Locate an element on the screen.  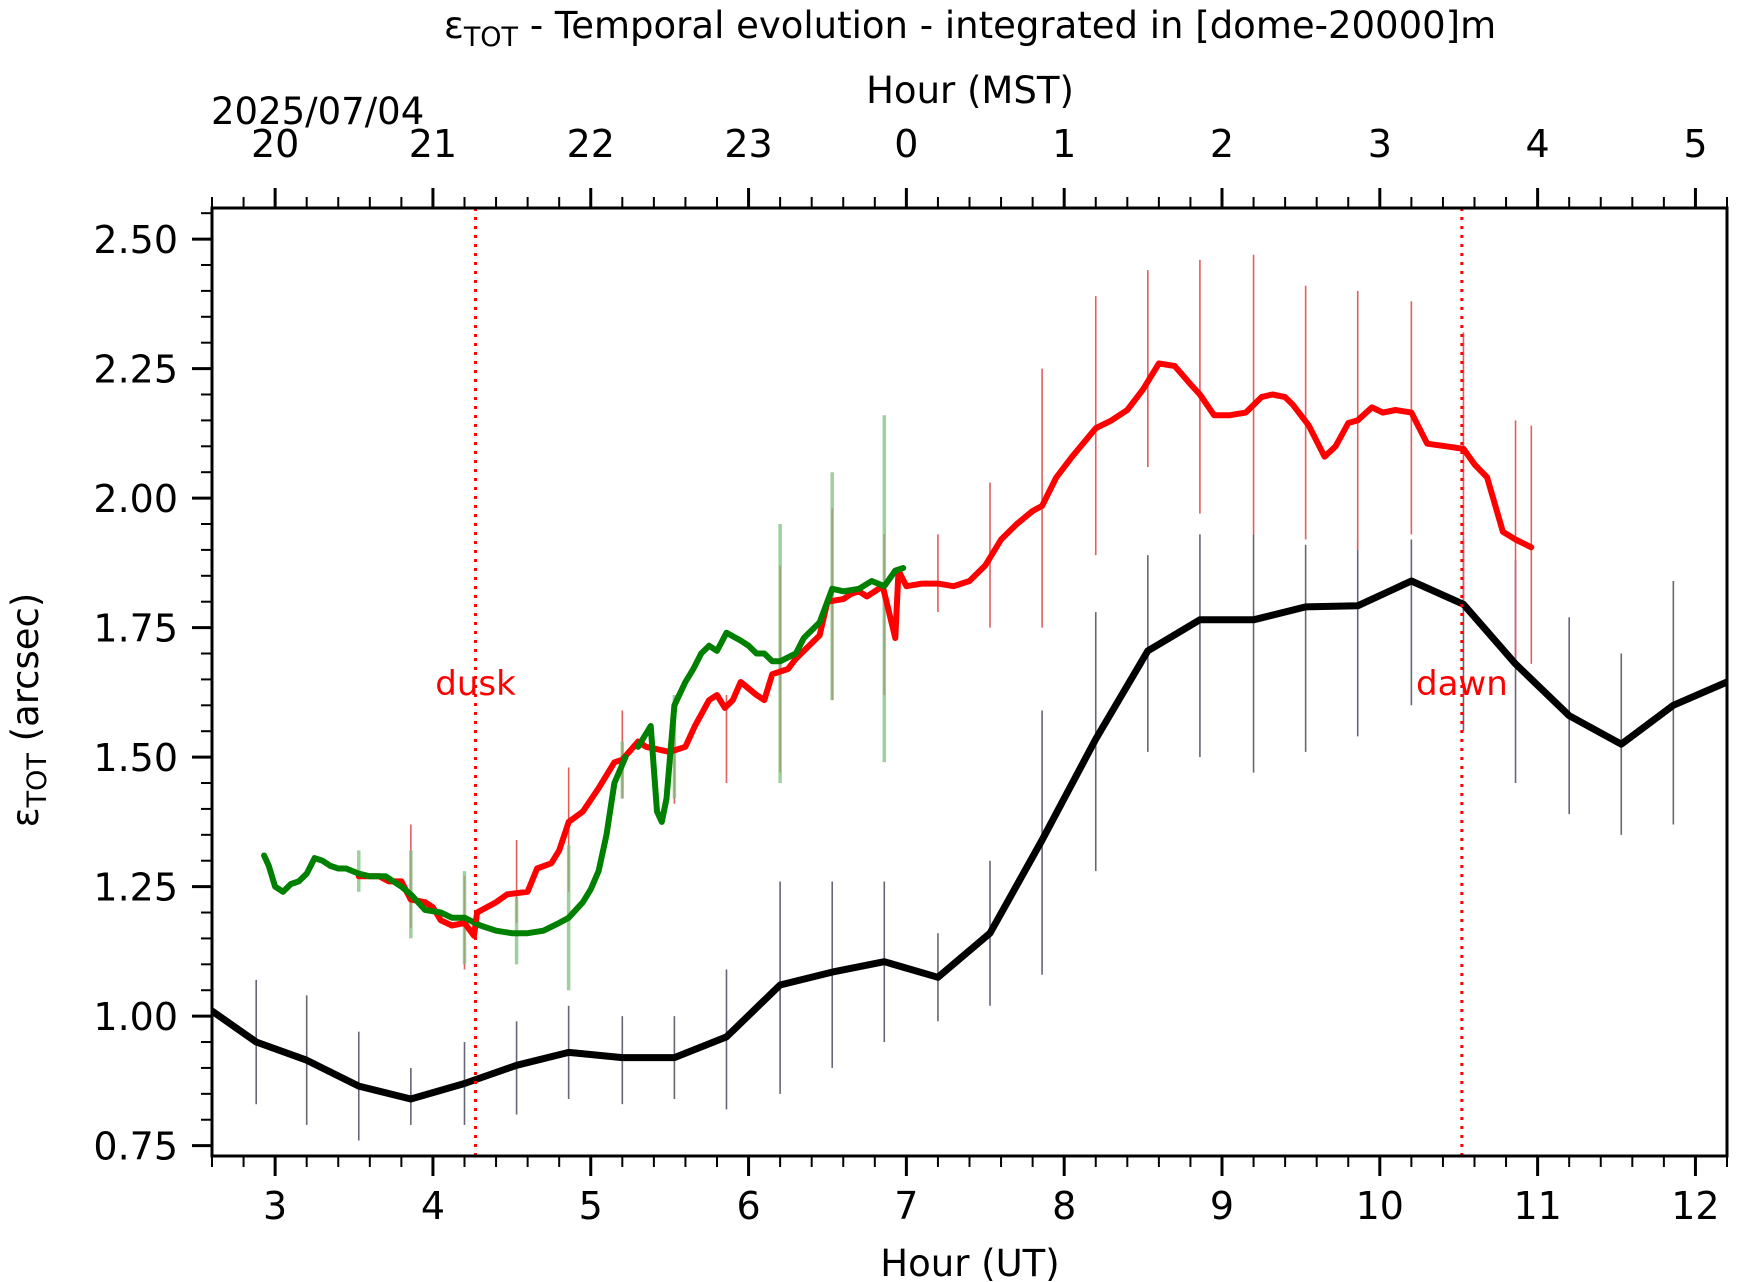
x-tick-label: 11 is located at coordinates (1537, 1206).